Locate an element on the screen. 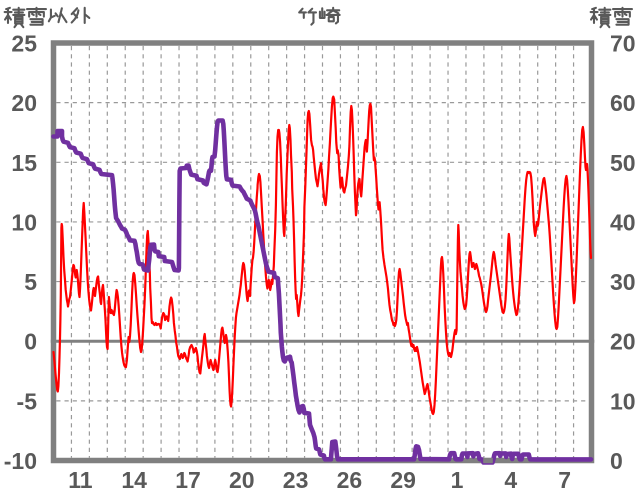 The height and width of the screenshot is (501, 636). svg-text: 60 is located at coordinates (623, 103).